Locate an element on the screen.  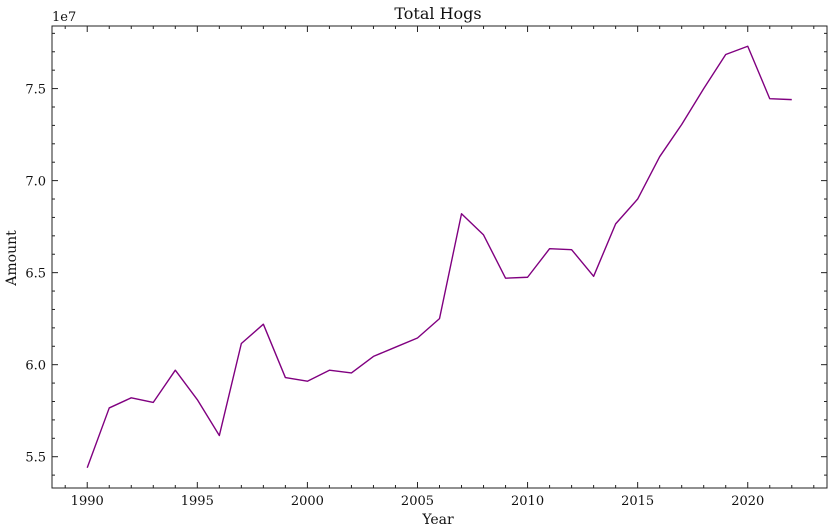
x-axis-label: Year is located at coordinates (437, 520).